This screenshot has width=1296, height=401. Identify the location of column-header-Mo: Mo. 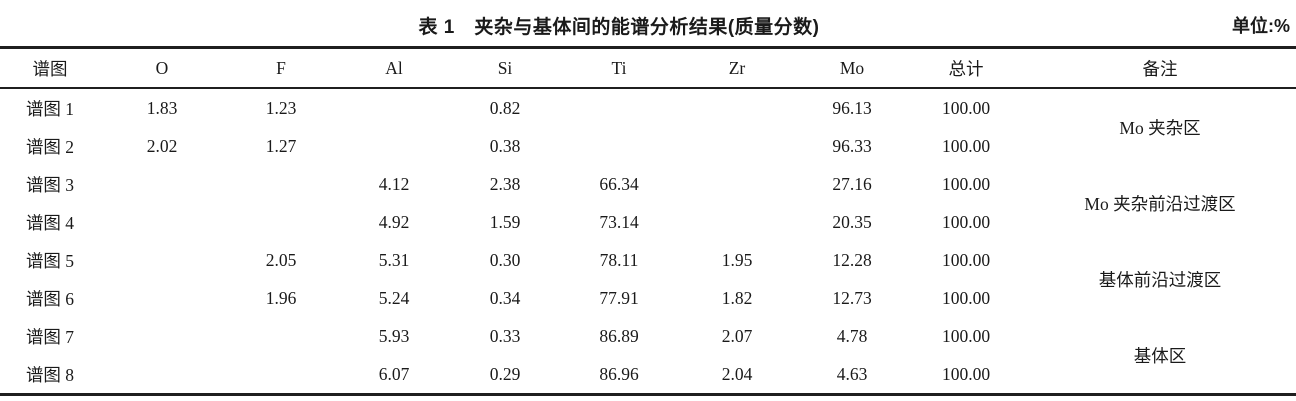
(852, 68).